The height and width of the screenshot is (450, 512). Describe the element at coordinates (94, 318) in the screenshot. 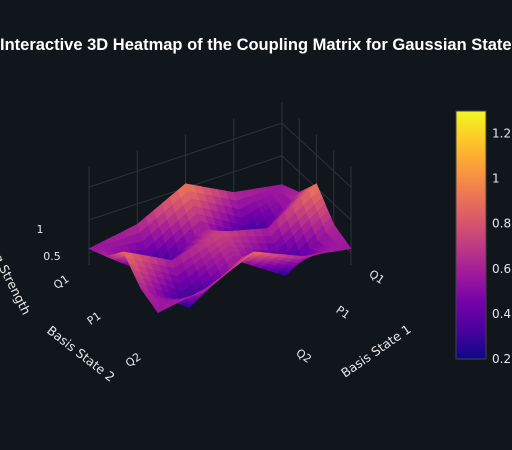

I see `y-tick-p1: P1` at that location.